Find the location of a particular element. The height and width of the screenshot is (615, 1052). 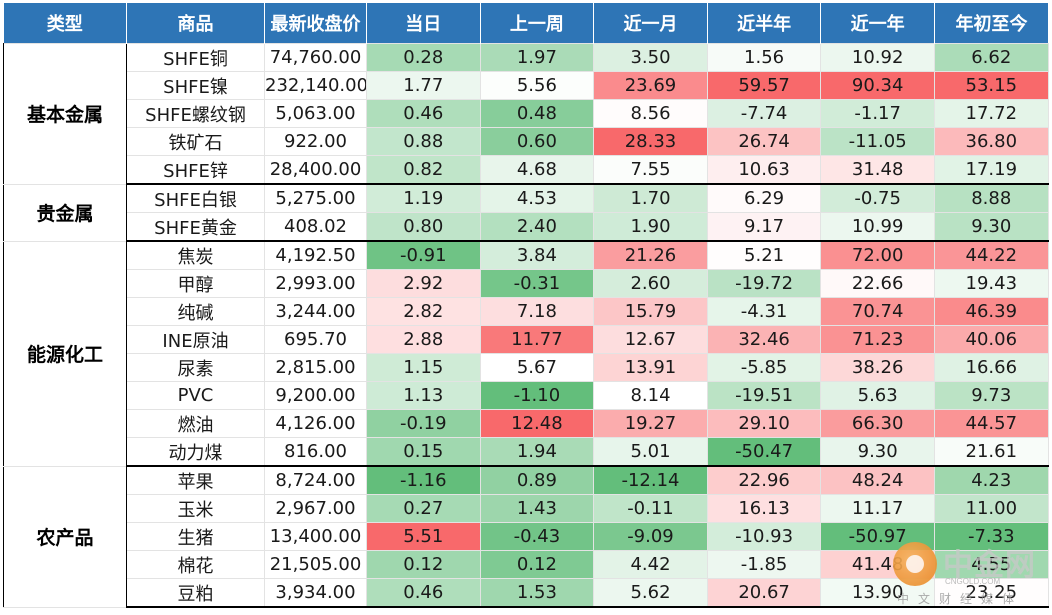

change-value: -0.75 is located at coordinates (877, 198).